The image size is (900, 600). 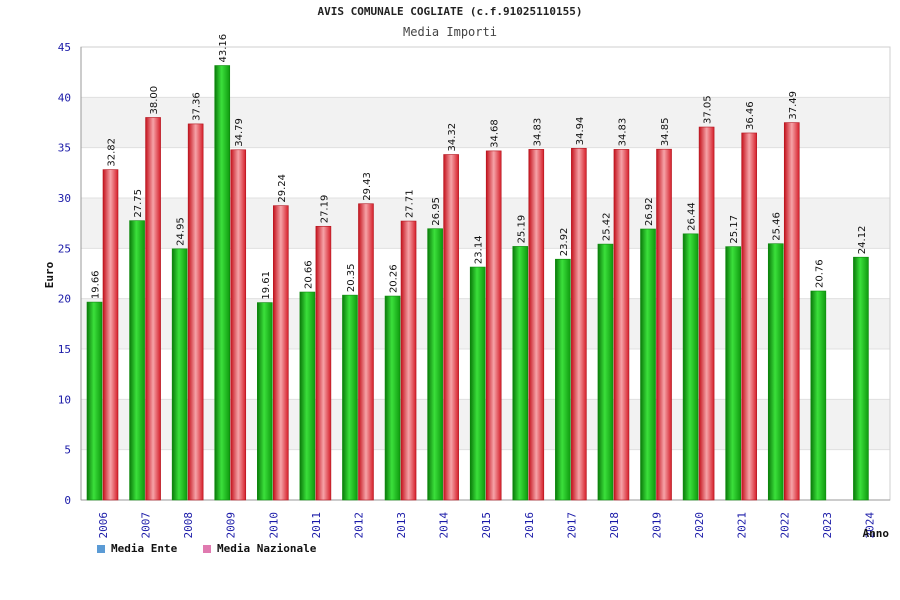 I want to click on data-label: 36.46, so click(x=750, y=115).